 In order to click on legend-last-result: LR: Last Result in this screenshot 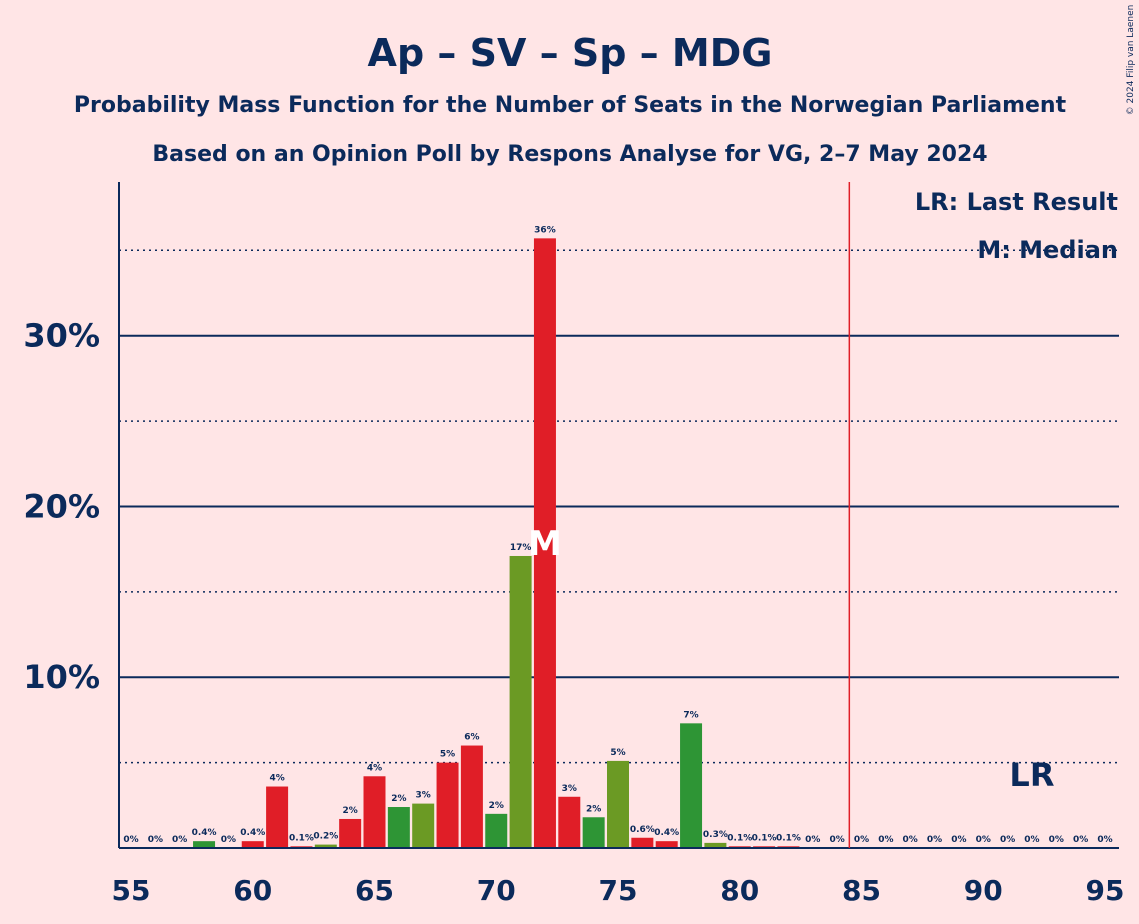, I will do `click(1016, 202)`.